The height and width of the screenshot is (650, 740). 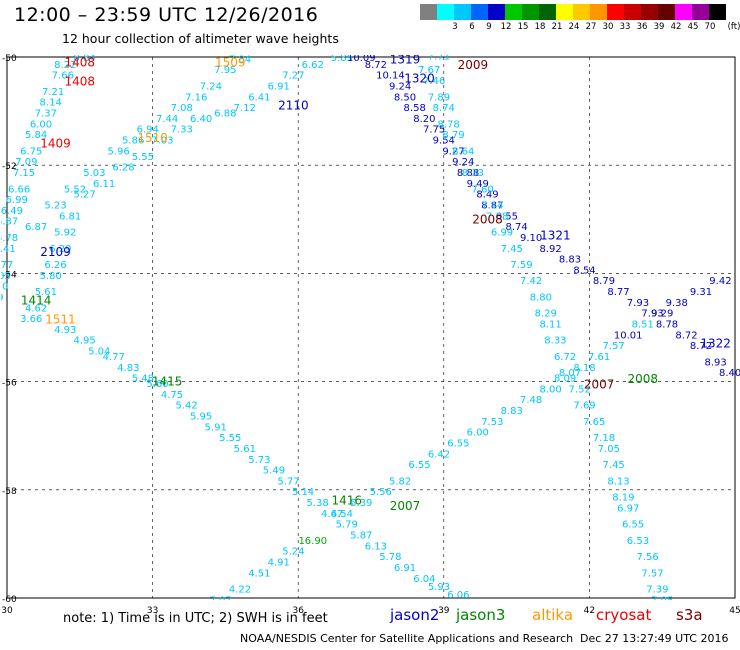 What do you see at coordinates (541, 297) in the screenshot?
I see `swh-value: 8.80` at bounding box center [541, 297].